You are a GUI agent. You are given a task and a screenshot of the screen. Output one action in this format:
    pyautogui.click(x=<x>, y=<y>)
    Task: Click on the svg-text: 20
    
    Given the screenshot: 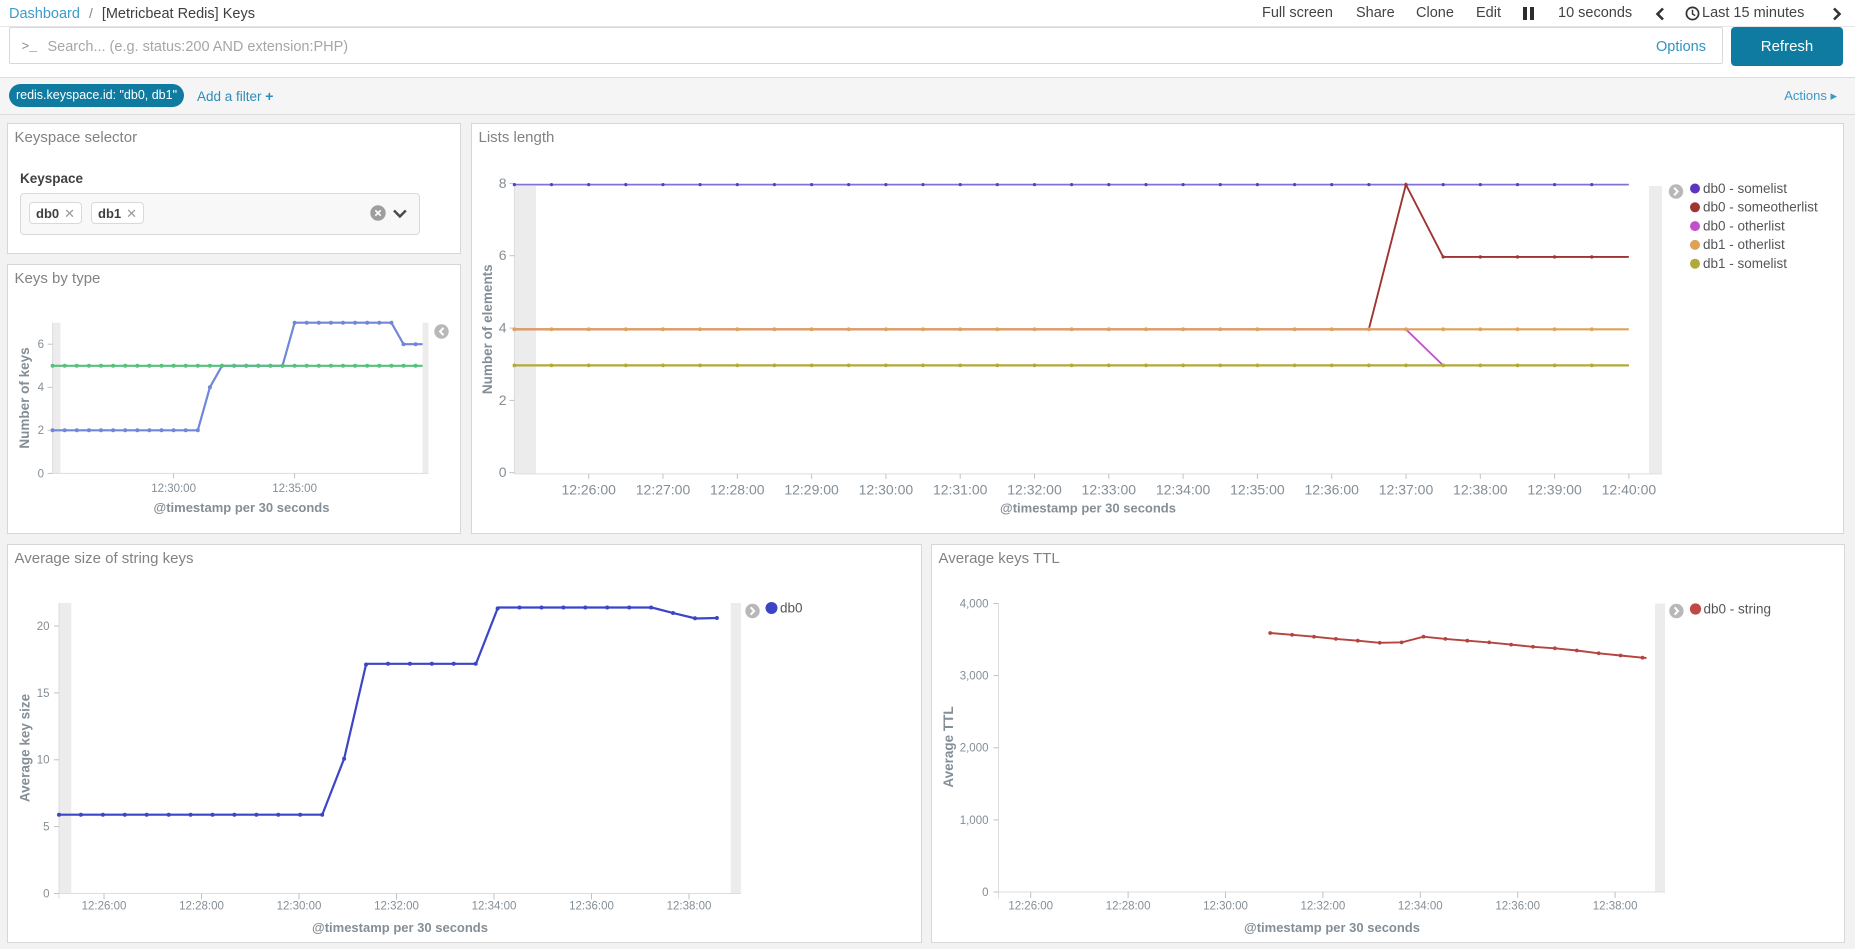 What is the action you would take?
    pyautogui.click(x=43, y=627)
    